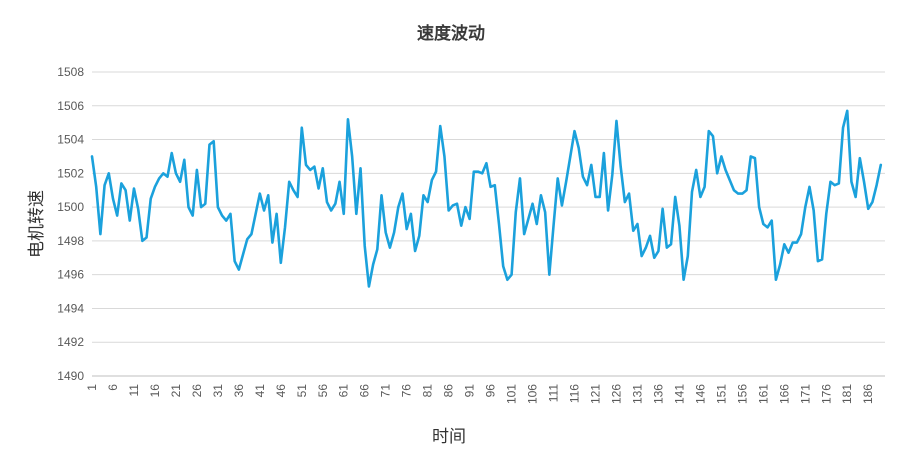 This screenshot has width=900, height=469. Describe the element at coordinates (70, 376) in the screenshot. I see `y-tick-label: 1490` at that location.